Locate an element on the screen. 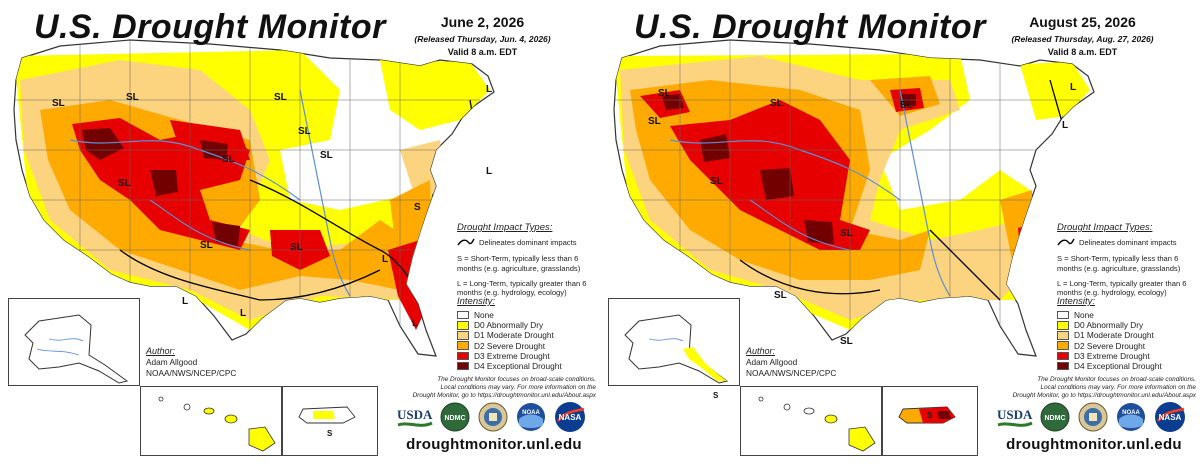 Image resolution: width=1200 pixels, height=464 pixels. swatch-d0 is located at coordinates (1063, 325).